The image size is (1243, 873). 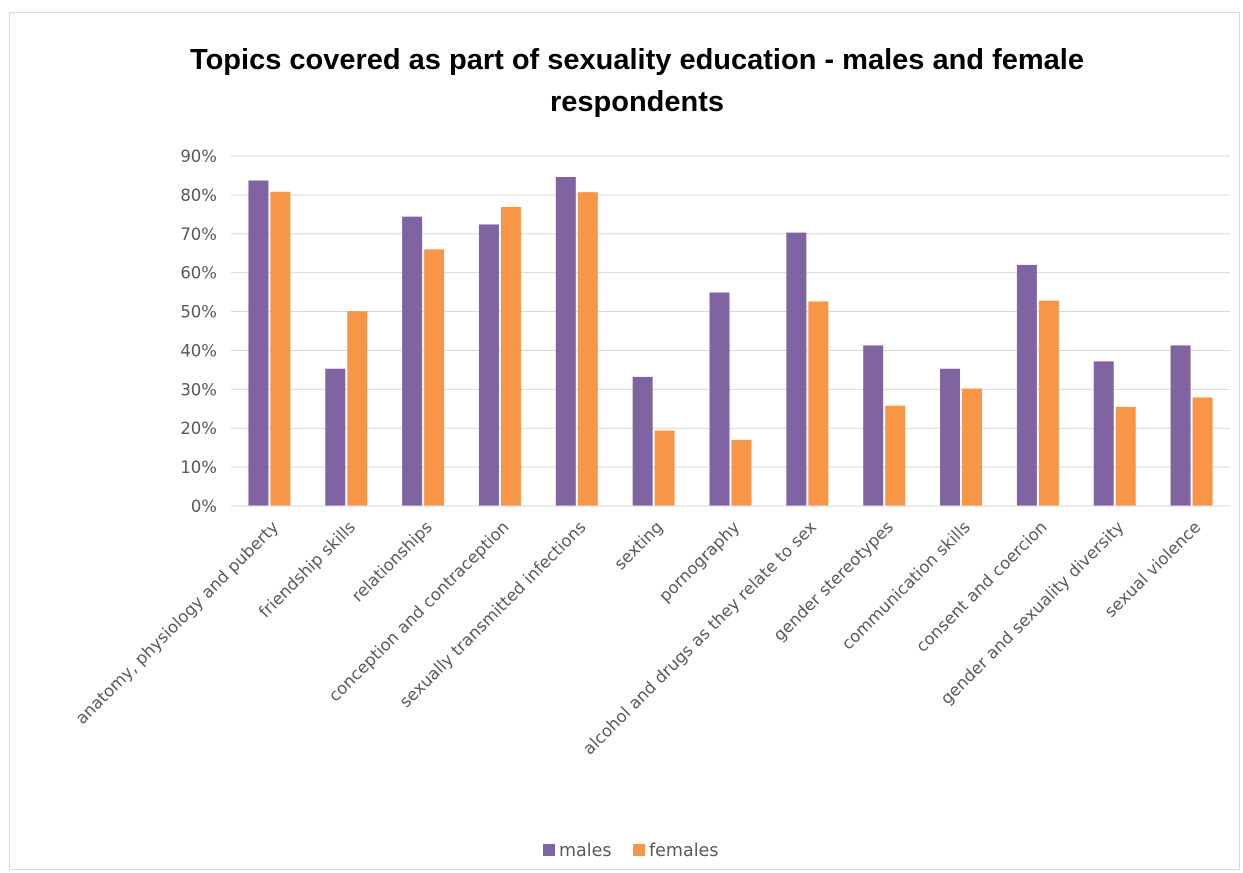 What do you see at coordinates (198, 156) in the screenshot?
I see `y-tick-label: 90%` at bounding box center [198, 156].